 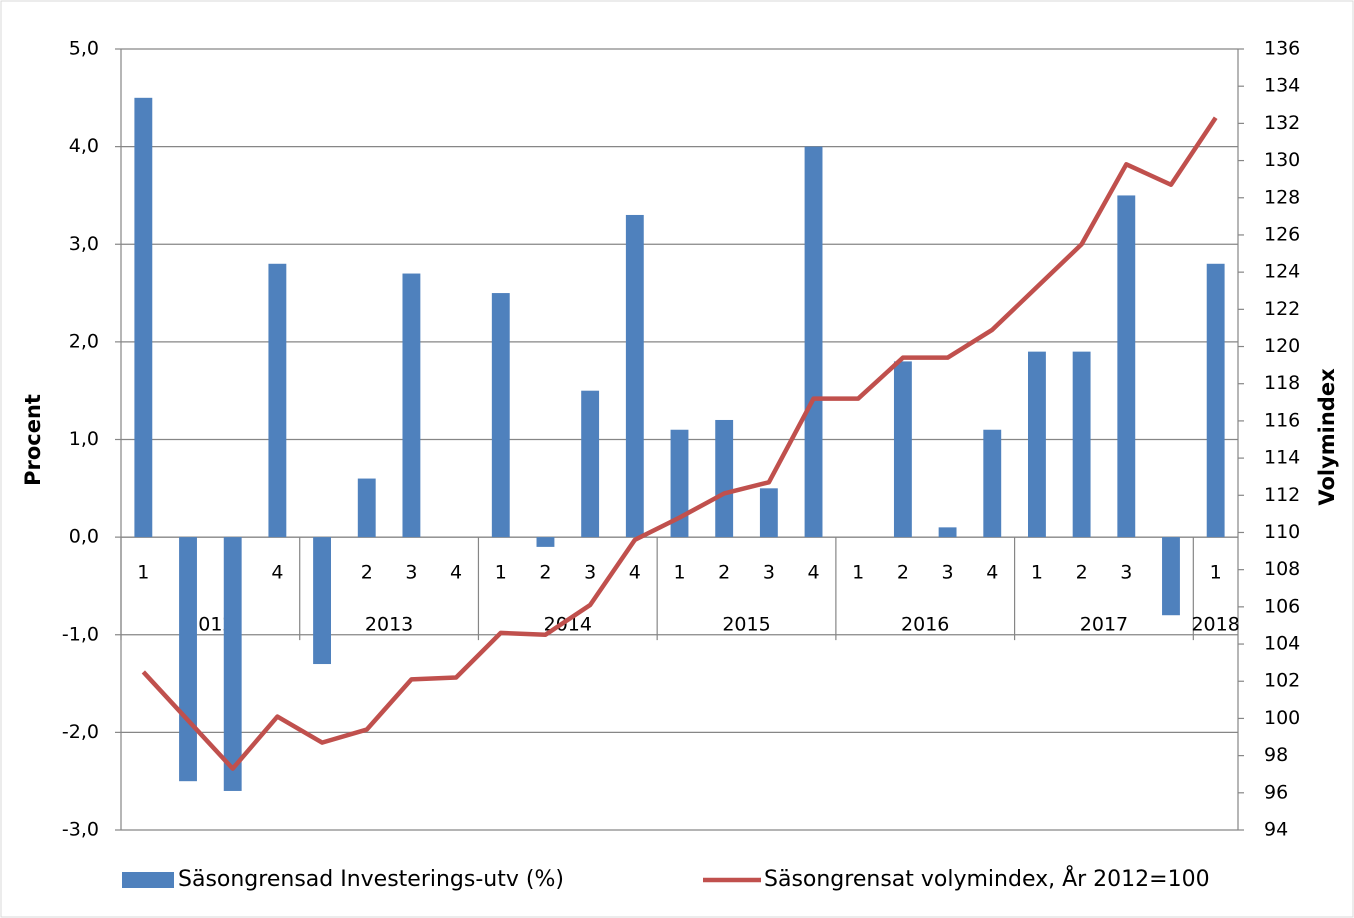 What do you see at coordinates (1215, 625) in the screenshot?
I see `x-group-label: 2018` at bounding box center [1215, 625].